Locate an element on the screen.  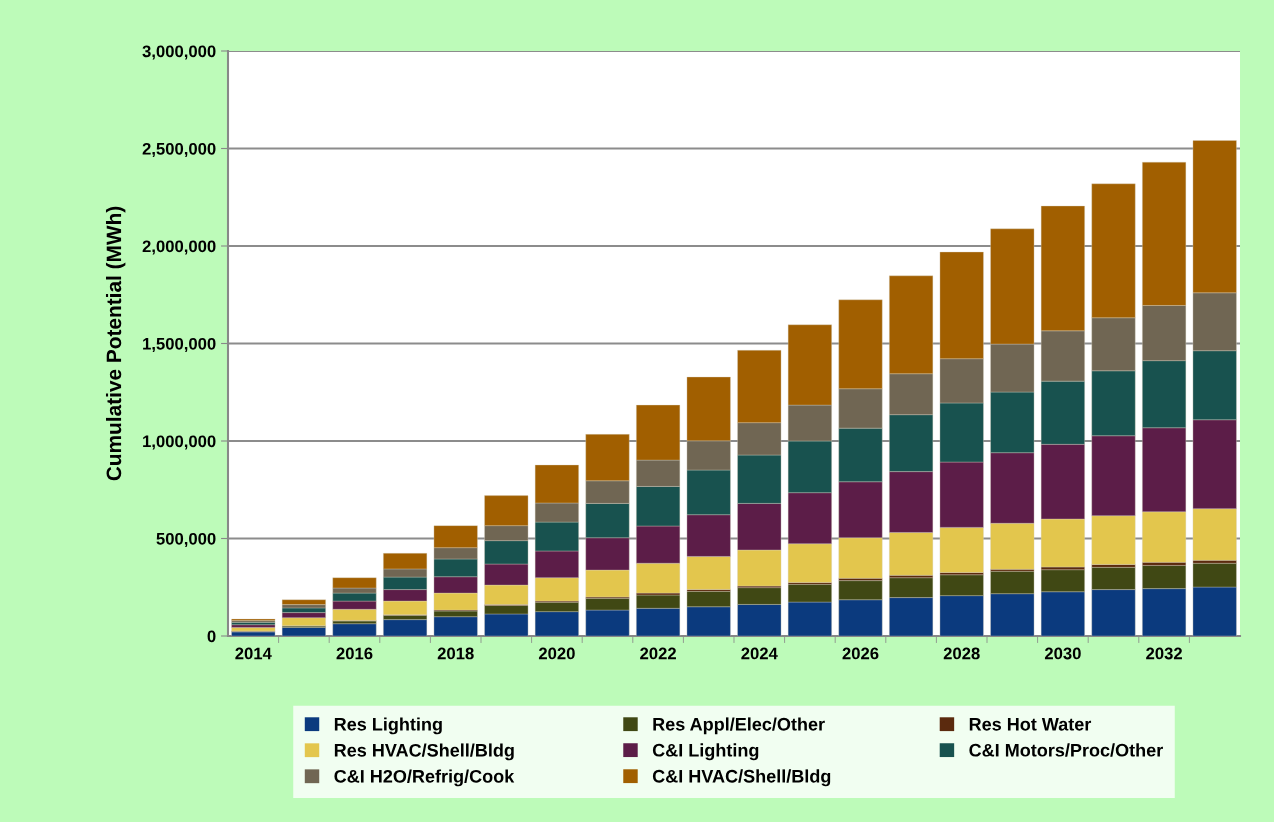
x-tick-label: 2020 is located at coordinates (556, 653).